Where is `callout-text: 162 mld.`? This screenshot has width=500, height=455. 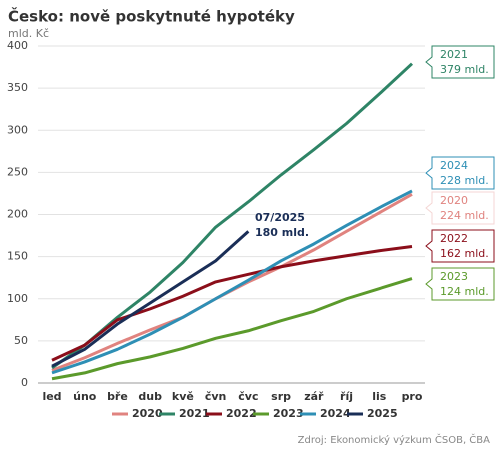
callout-text: 162 mld. is located at coordinates (464, 253).